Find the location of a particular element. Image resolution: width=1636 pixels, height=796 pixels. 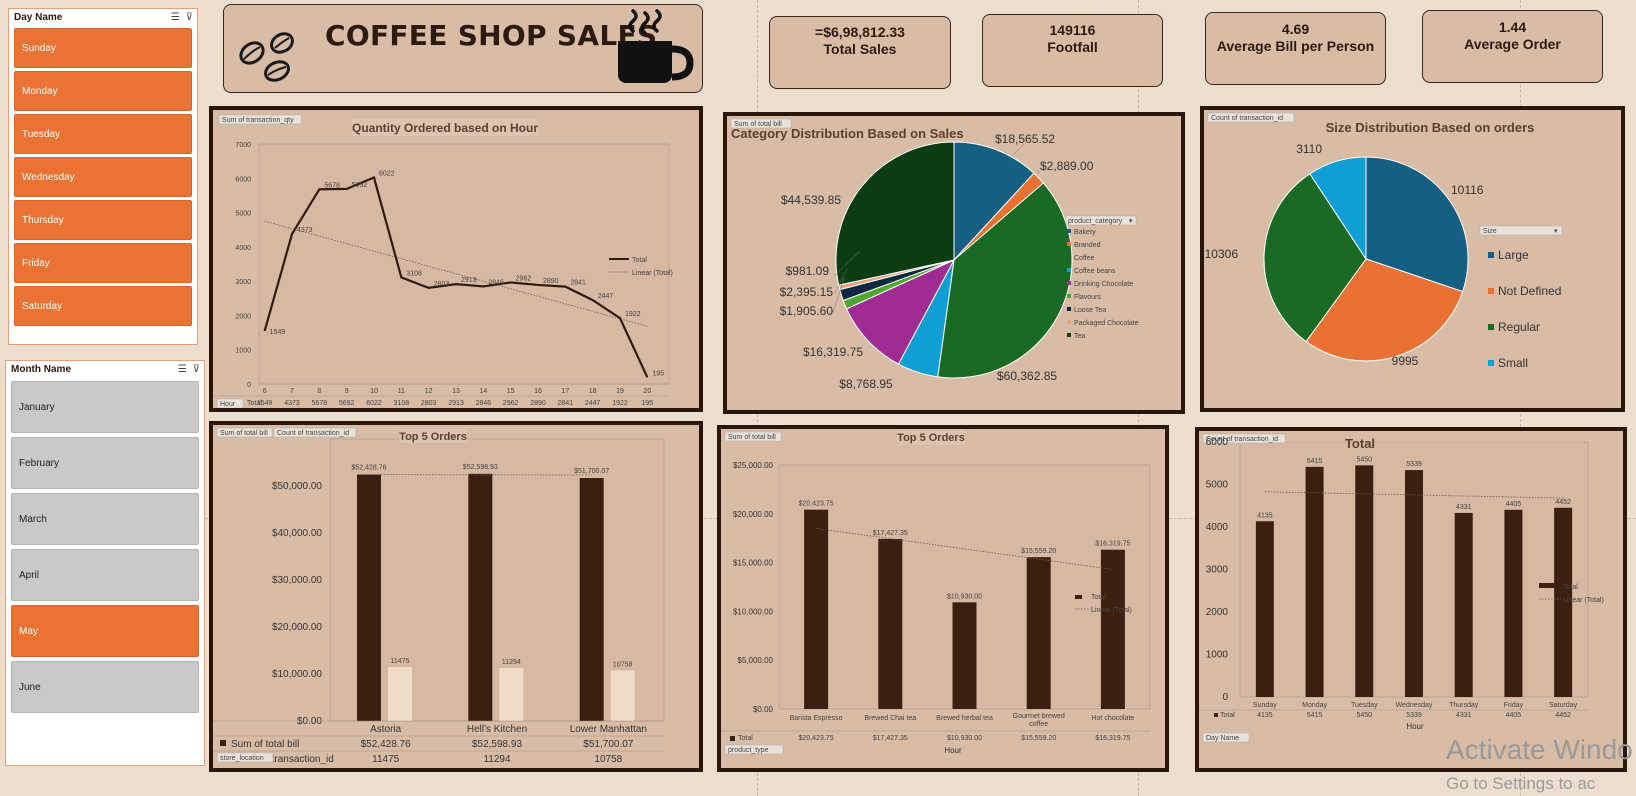

y-tick-label: 7000 is located at coordinates (243, 145).